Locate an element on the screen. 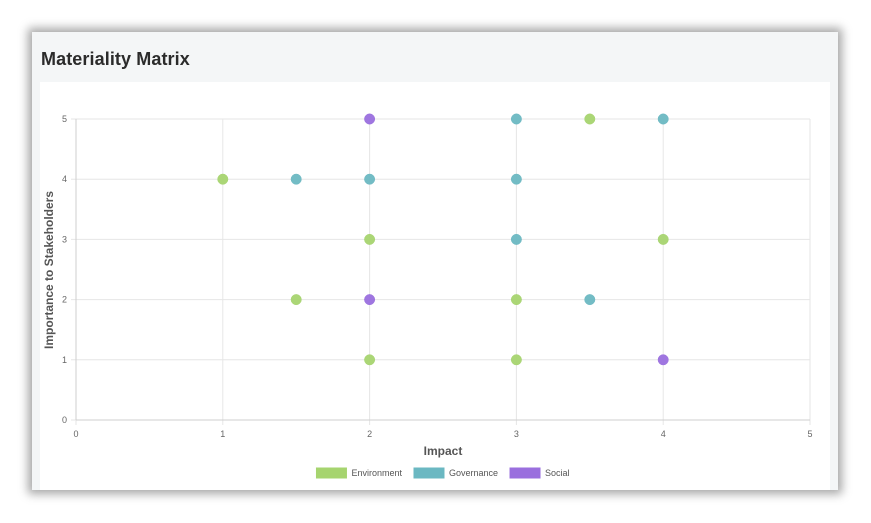 This screenshot has height=523, width=871. legend-item-environment: Environment is located at coordinates (358, 473).